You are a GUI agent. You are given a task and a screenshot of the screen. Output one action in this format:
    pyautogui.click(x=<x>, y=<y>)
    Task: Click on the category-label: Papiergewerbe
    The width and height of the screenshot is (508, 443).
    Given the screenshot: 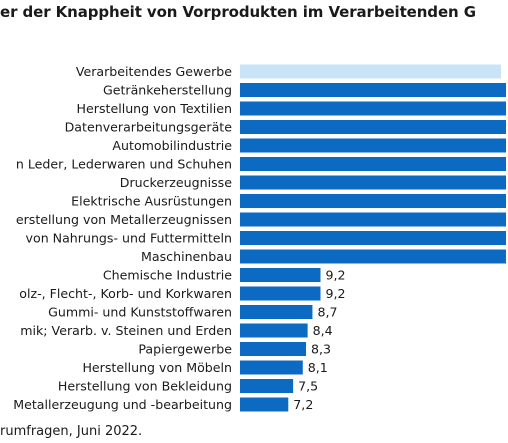 What is the action you would take?
    pyautogui.click(x=185, y=349)
    